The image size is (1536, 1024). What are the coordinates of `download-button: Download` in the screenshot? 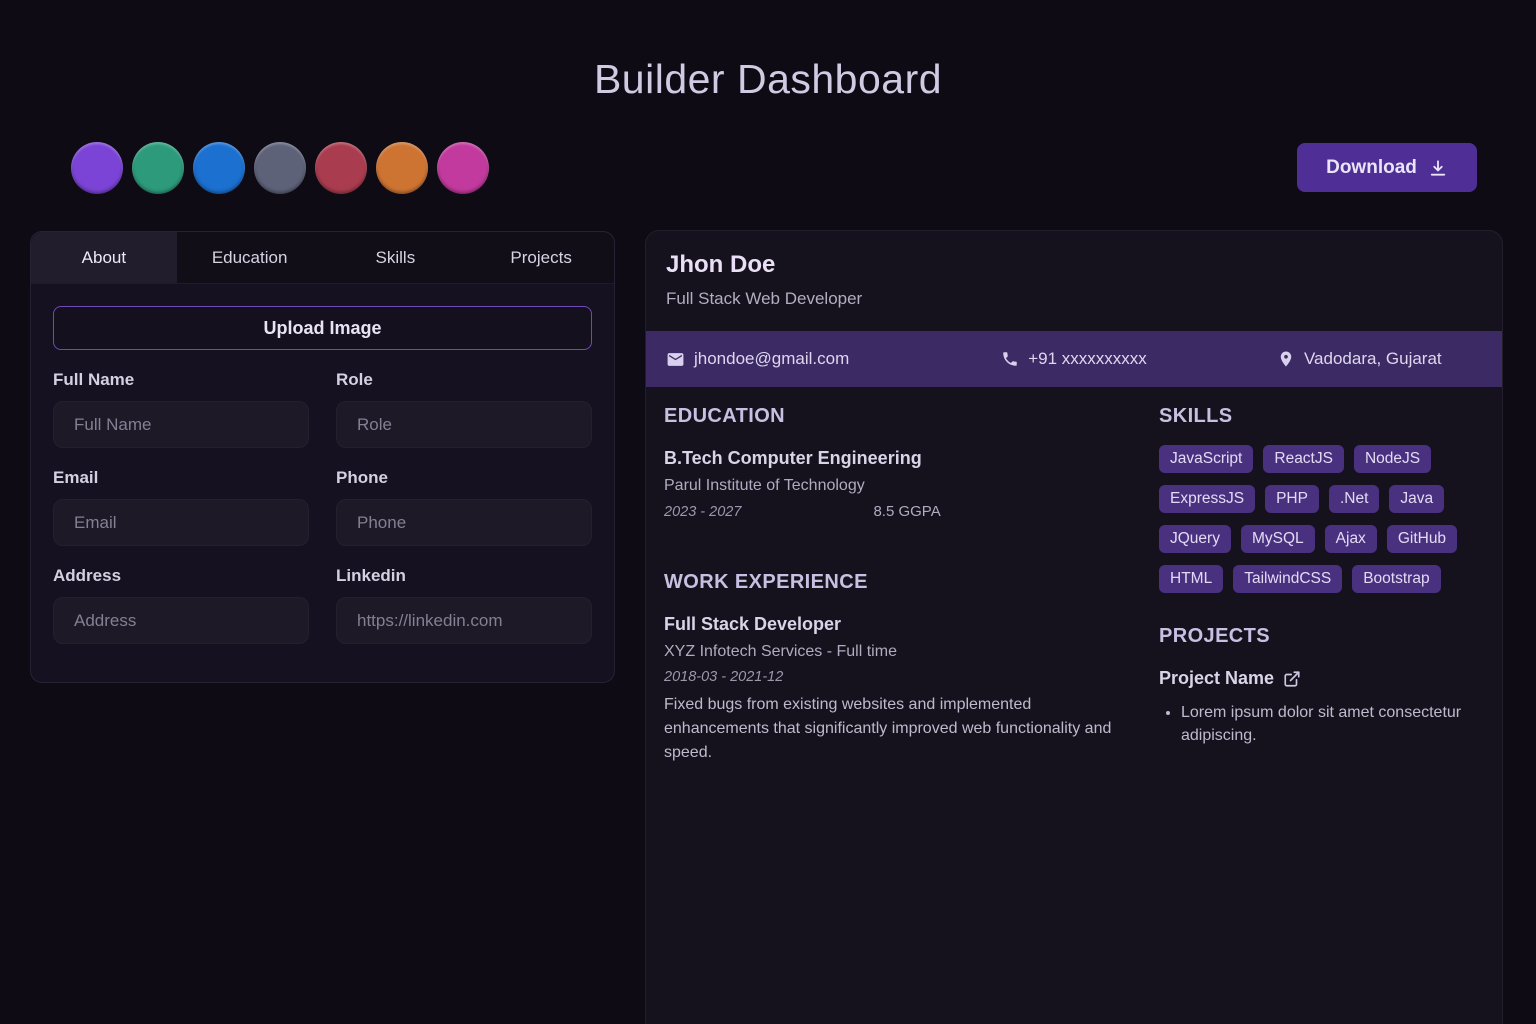 It's located at (1387, 167).